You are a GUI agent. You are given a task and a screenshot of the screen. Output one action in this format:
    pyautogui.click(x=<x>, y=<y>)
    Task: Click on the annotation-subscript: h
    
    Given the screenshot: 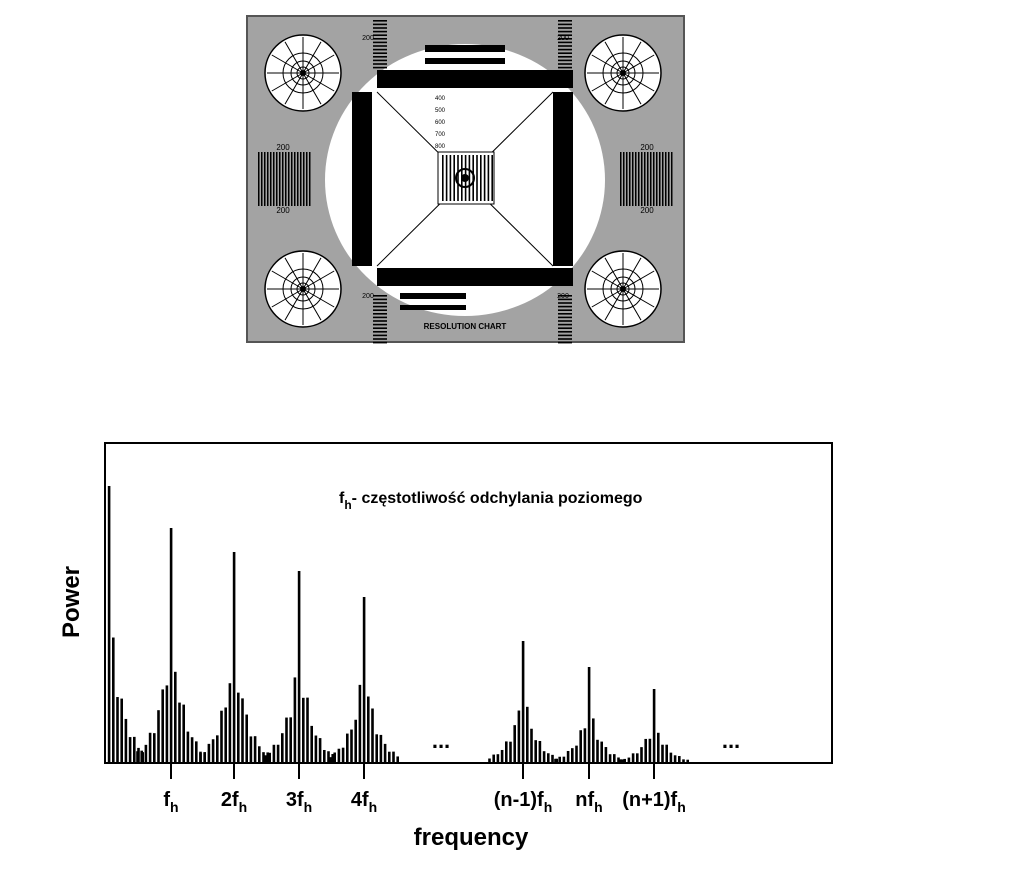 What is the action you would take?
    pyautogui.click(x=347, y=505)
    